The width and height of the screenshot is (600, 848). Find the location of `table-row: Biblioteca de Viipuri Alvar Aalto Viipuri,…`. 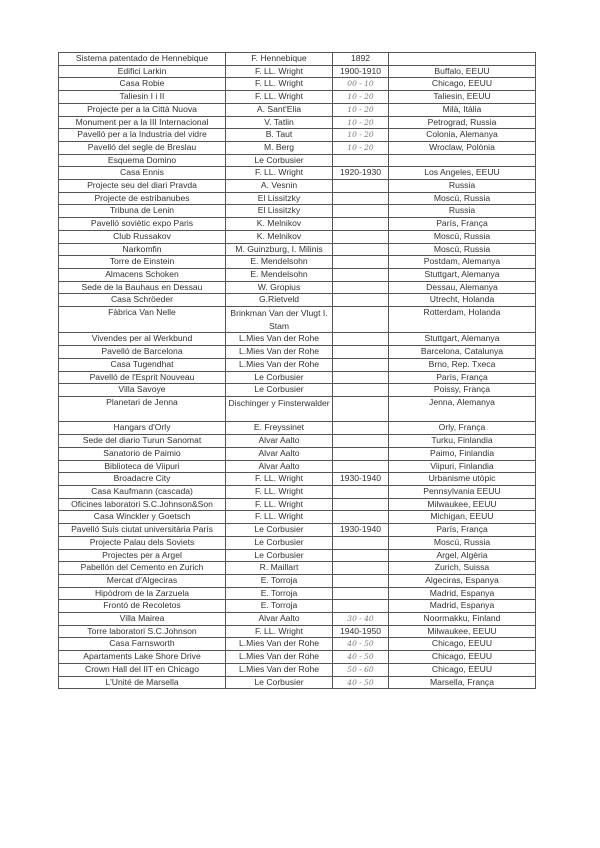

table-row: Biblioteca de Viipuri Alvar Aalto Viipuri,… is located at coordinates (297, 466).